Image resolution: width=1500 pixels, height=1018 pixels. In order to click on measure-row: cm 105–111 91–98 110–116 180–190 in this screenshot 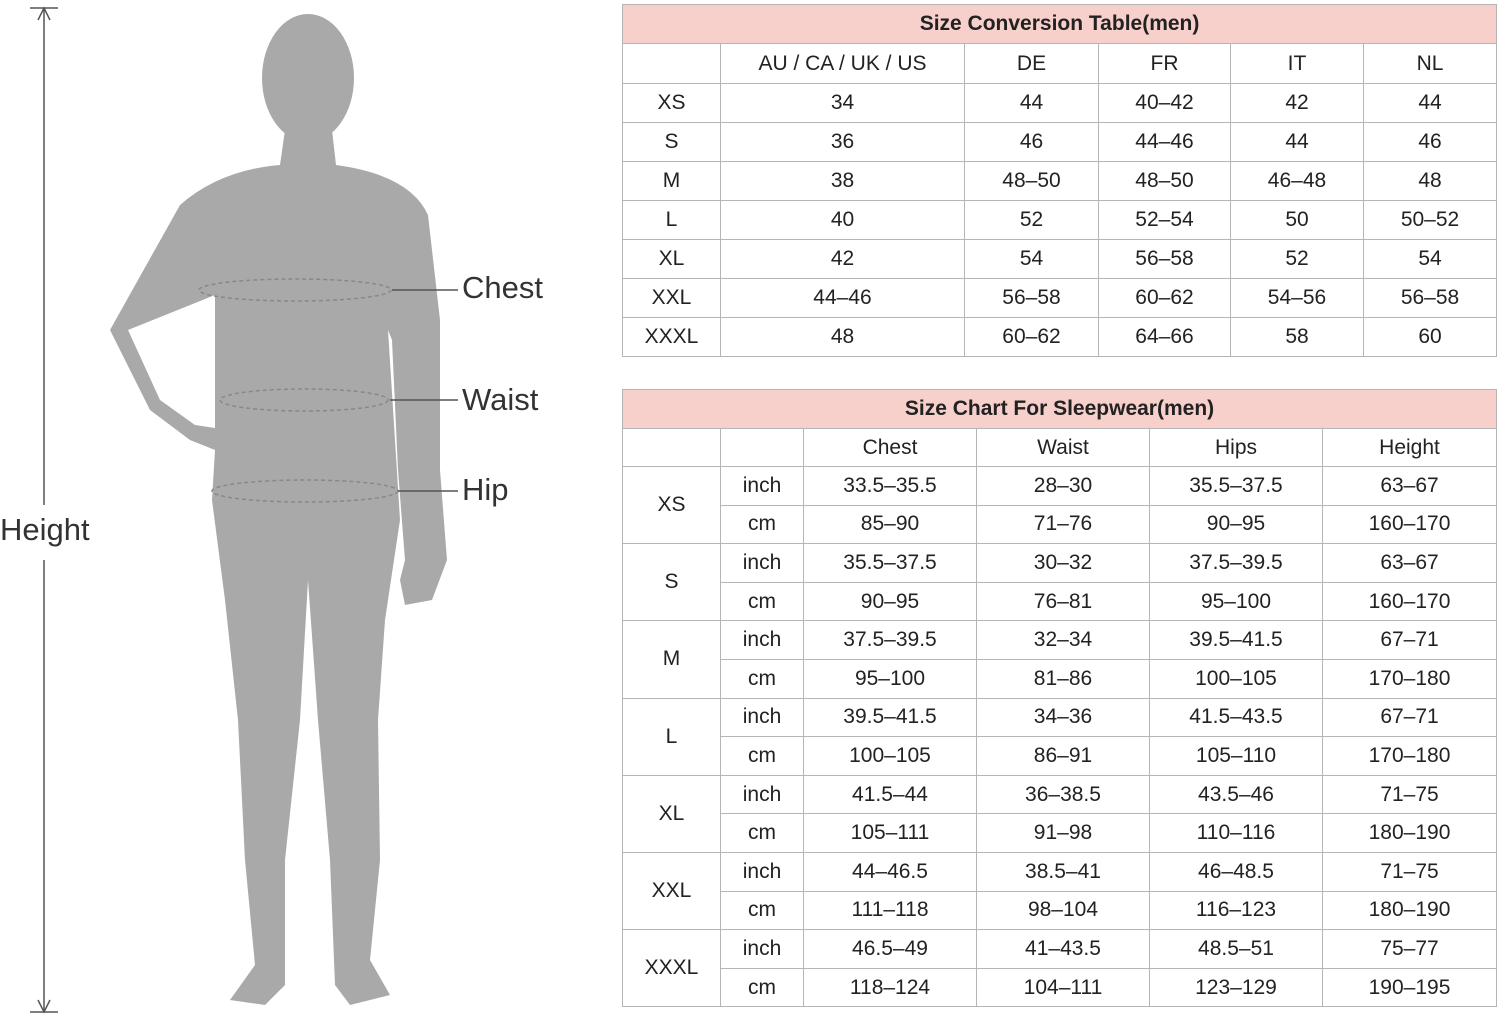, I will do `click(1060, 833)`.